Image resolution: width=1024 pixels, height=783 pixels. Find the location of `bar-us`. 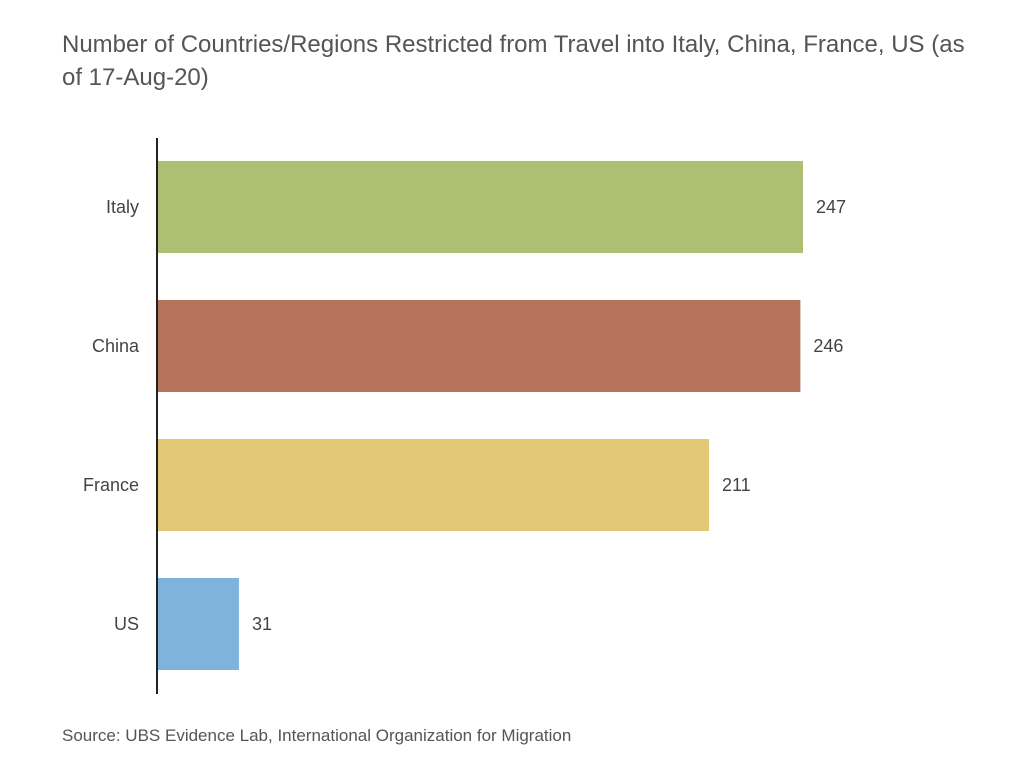

bar-us is located at coordinates (198, 624).